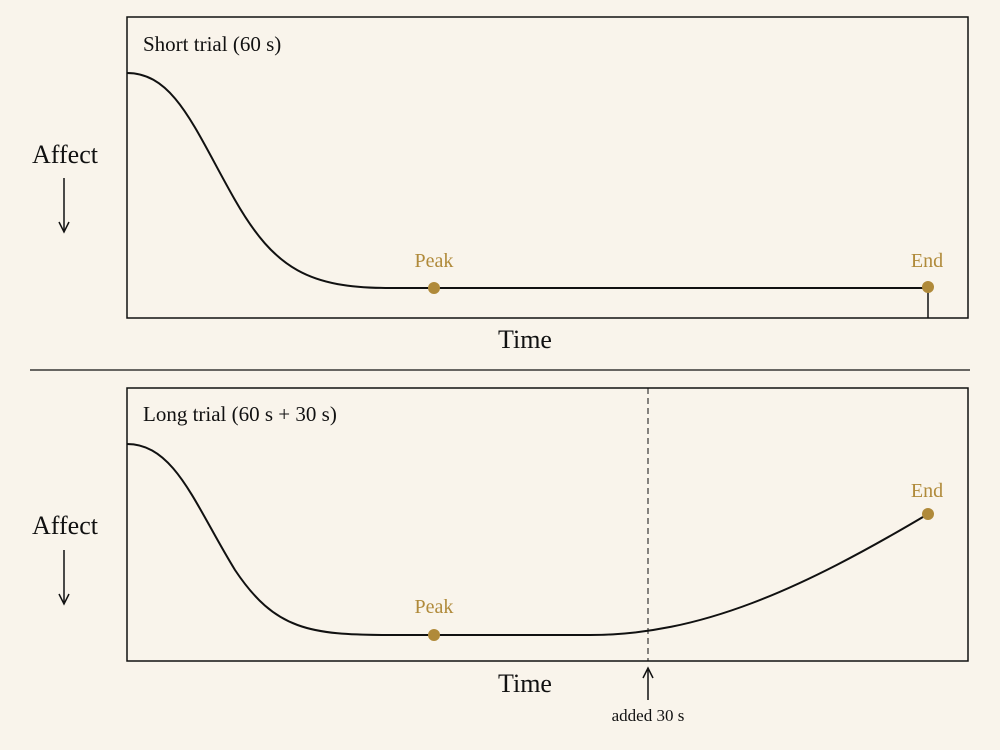 The height and width of the screenshot is (750, 1000). I want to click on annotation: added 30 s, so click(648, 715).